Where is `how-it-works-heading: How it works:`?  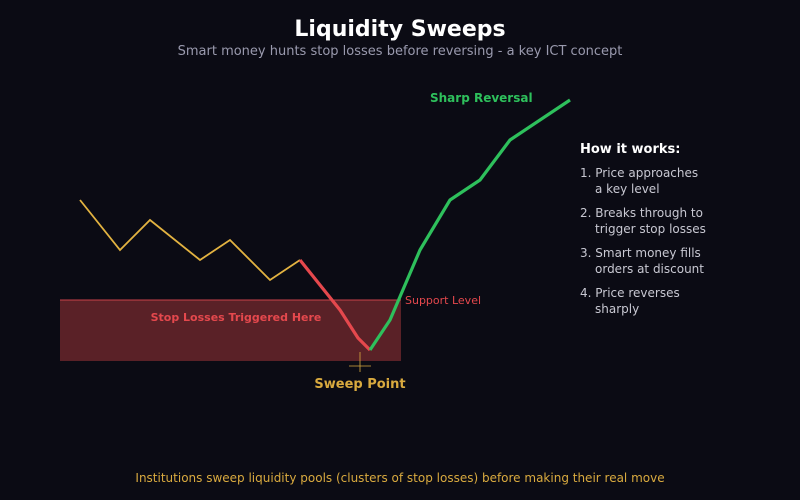
how-it-works-heading: How it works: is located at coordinates (630, 149).